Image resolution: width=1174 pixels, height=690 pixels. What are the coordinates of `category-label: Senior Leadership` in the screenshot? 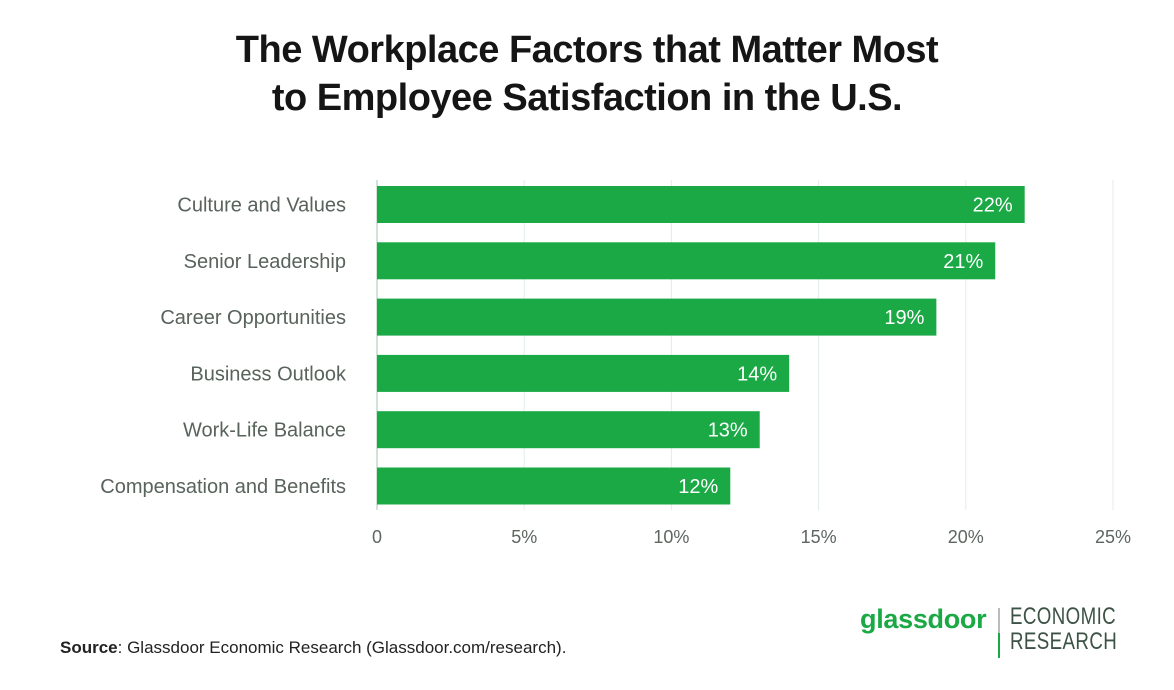 It's located at (265, 262).